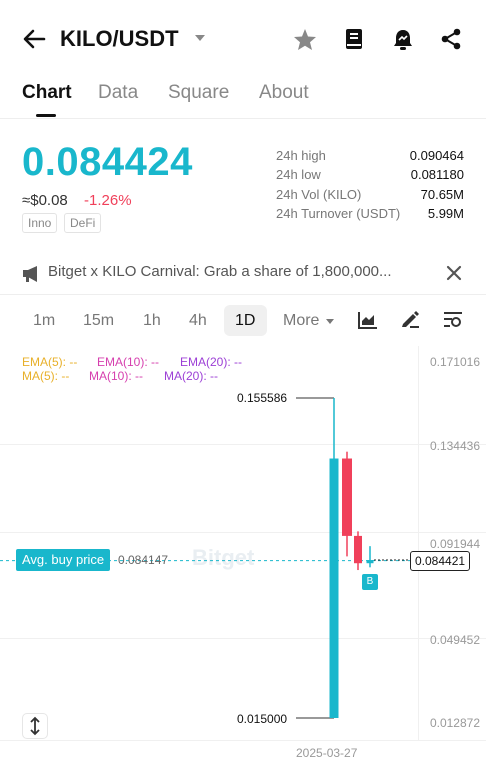 The height and width of the screenshot is (772, 486). I want to click on stat-value-turnover: 5.99M, so click(445, 213).